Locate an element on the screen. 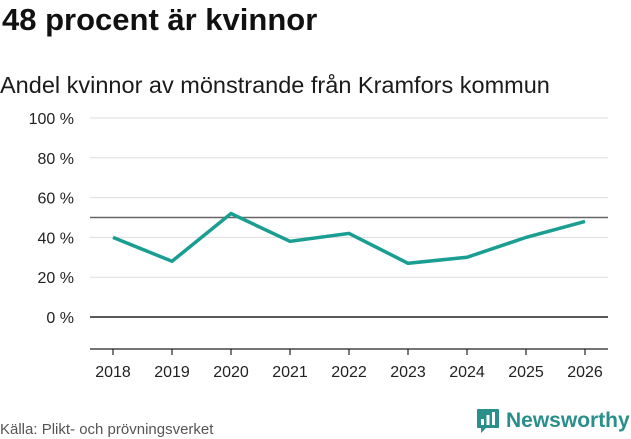 This screenshot has height=439, width=631. brand-logo: Newsworthy is located at coordinates (553, 421).